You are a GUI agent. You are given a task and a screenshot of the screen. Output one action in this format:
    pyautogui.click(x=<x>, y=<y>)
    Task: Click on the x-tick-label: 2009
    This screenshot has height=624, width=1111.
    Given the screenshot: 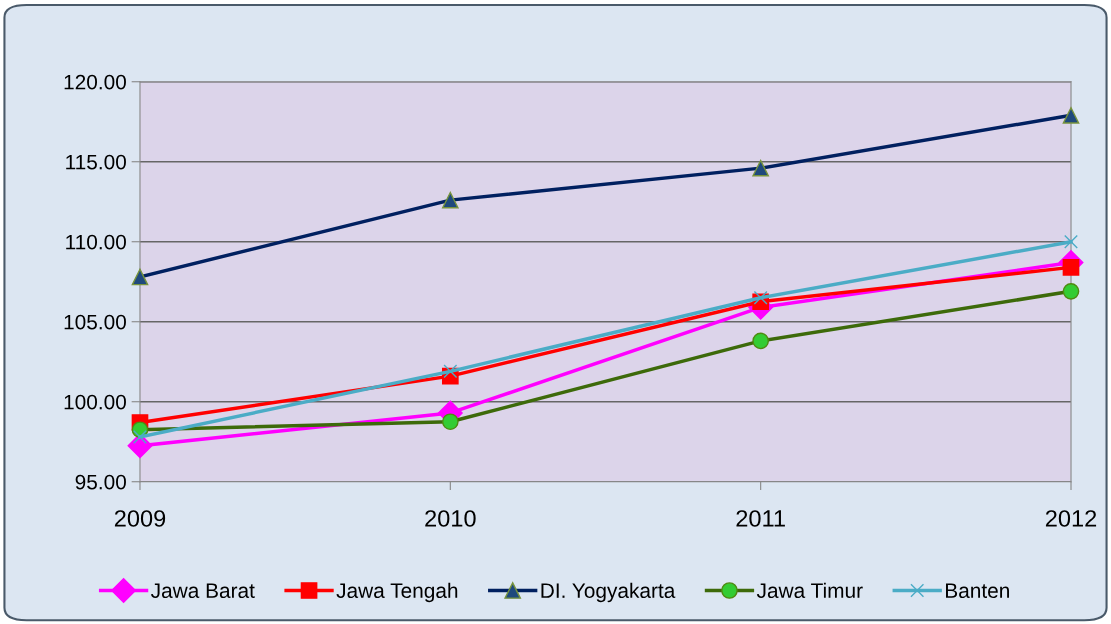 What is the action you would take?
    pyautogui.click(x=140, y=518)
    